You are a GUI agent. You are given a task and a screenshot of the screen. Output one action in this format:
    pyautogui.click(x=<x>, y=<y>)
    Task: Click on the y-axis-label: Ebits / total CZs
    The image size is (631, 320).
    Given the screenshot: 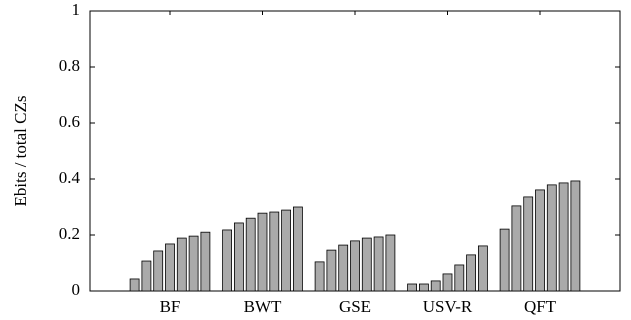 What is the action you would take?
    pyautogui.click(x=20, y=151)
    